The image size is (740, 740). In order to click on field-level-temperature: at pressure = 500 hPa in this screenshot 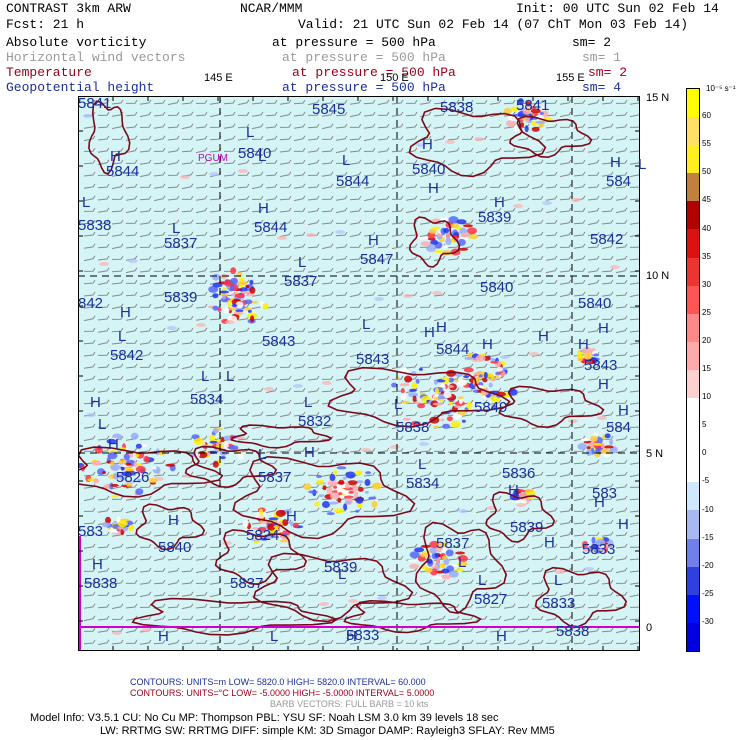, I will do `click(374, 72)`.